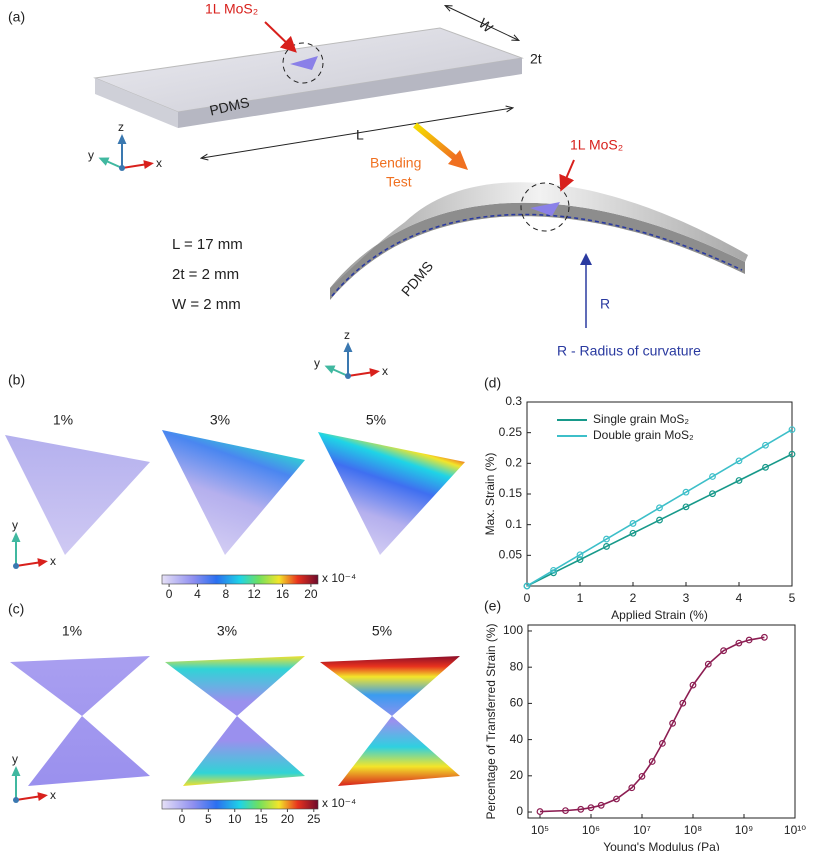 This screenshot has width=813, height=851. I want to click on colorbar-tick-label: 8, so click(225, 594).